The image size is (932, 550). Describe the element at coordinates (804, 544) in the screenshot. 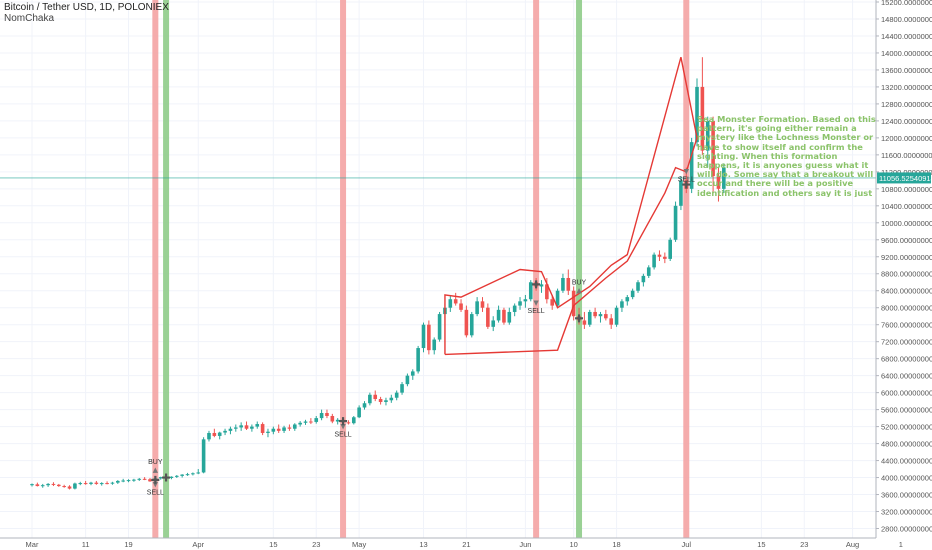

I see `x-tick-label: 23` at that location.